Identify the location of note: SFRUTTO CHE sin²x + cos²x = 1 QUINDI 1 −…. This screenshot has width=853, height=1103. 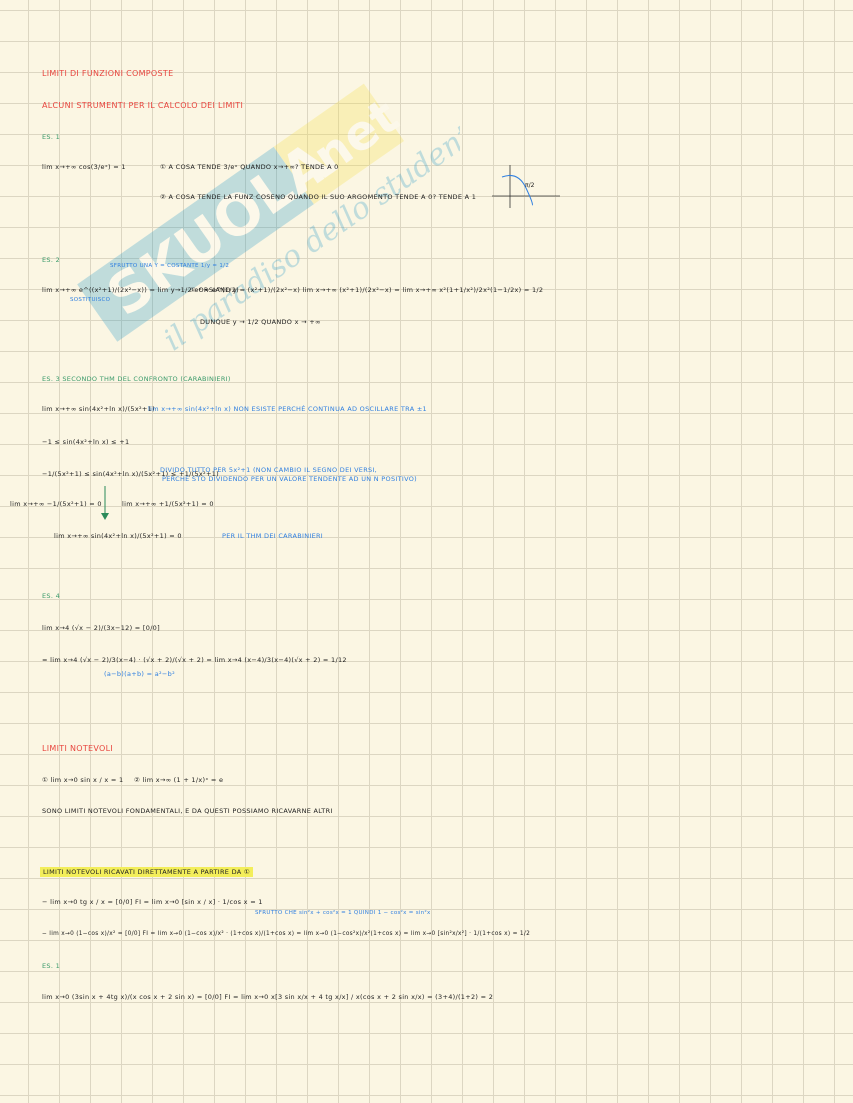
(343, 913).